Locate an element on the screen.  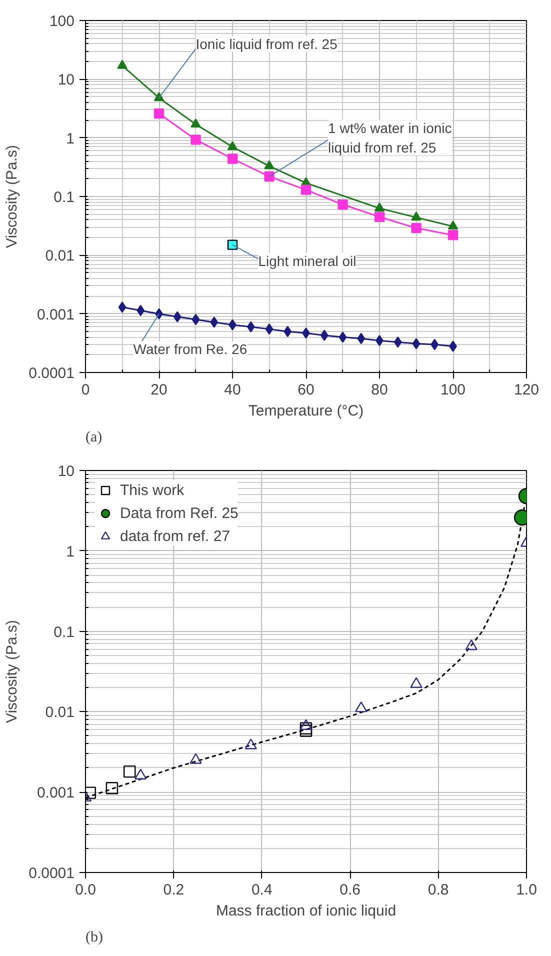
legend-label: data from ref. 27 is located at coordinates (175, 536).